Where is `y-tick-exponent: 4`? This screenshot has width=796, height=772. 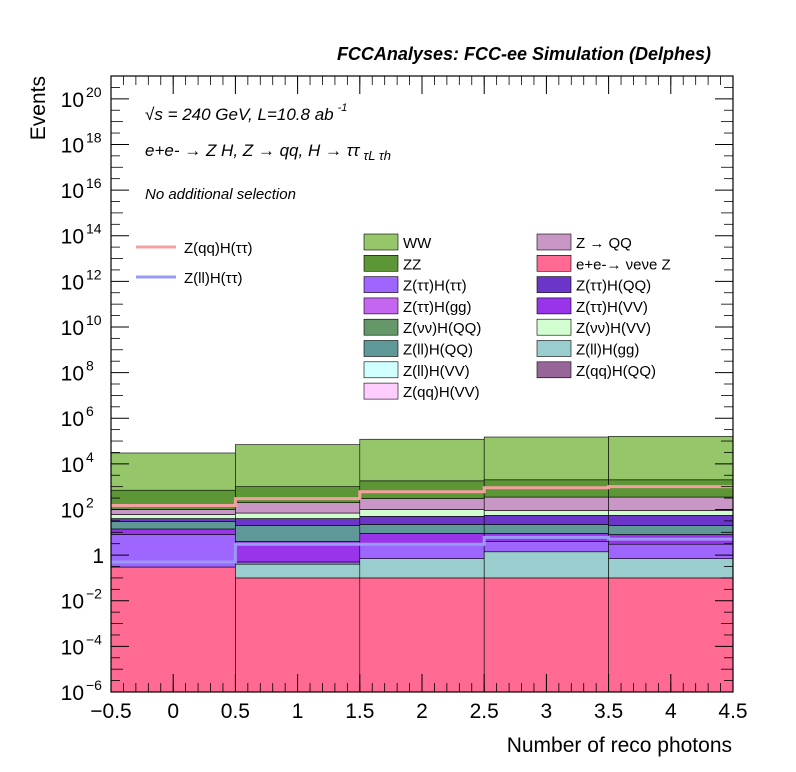 y-tick-exponent: 4 is located at coordinates (90, 457).